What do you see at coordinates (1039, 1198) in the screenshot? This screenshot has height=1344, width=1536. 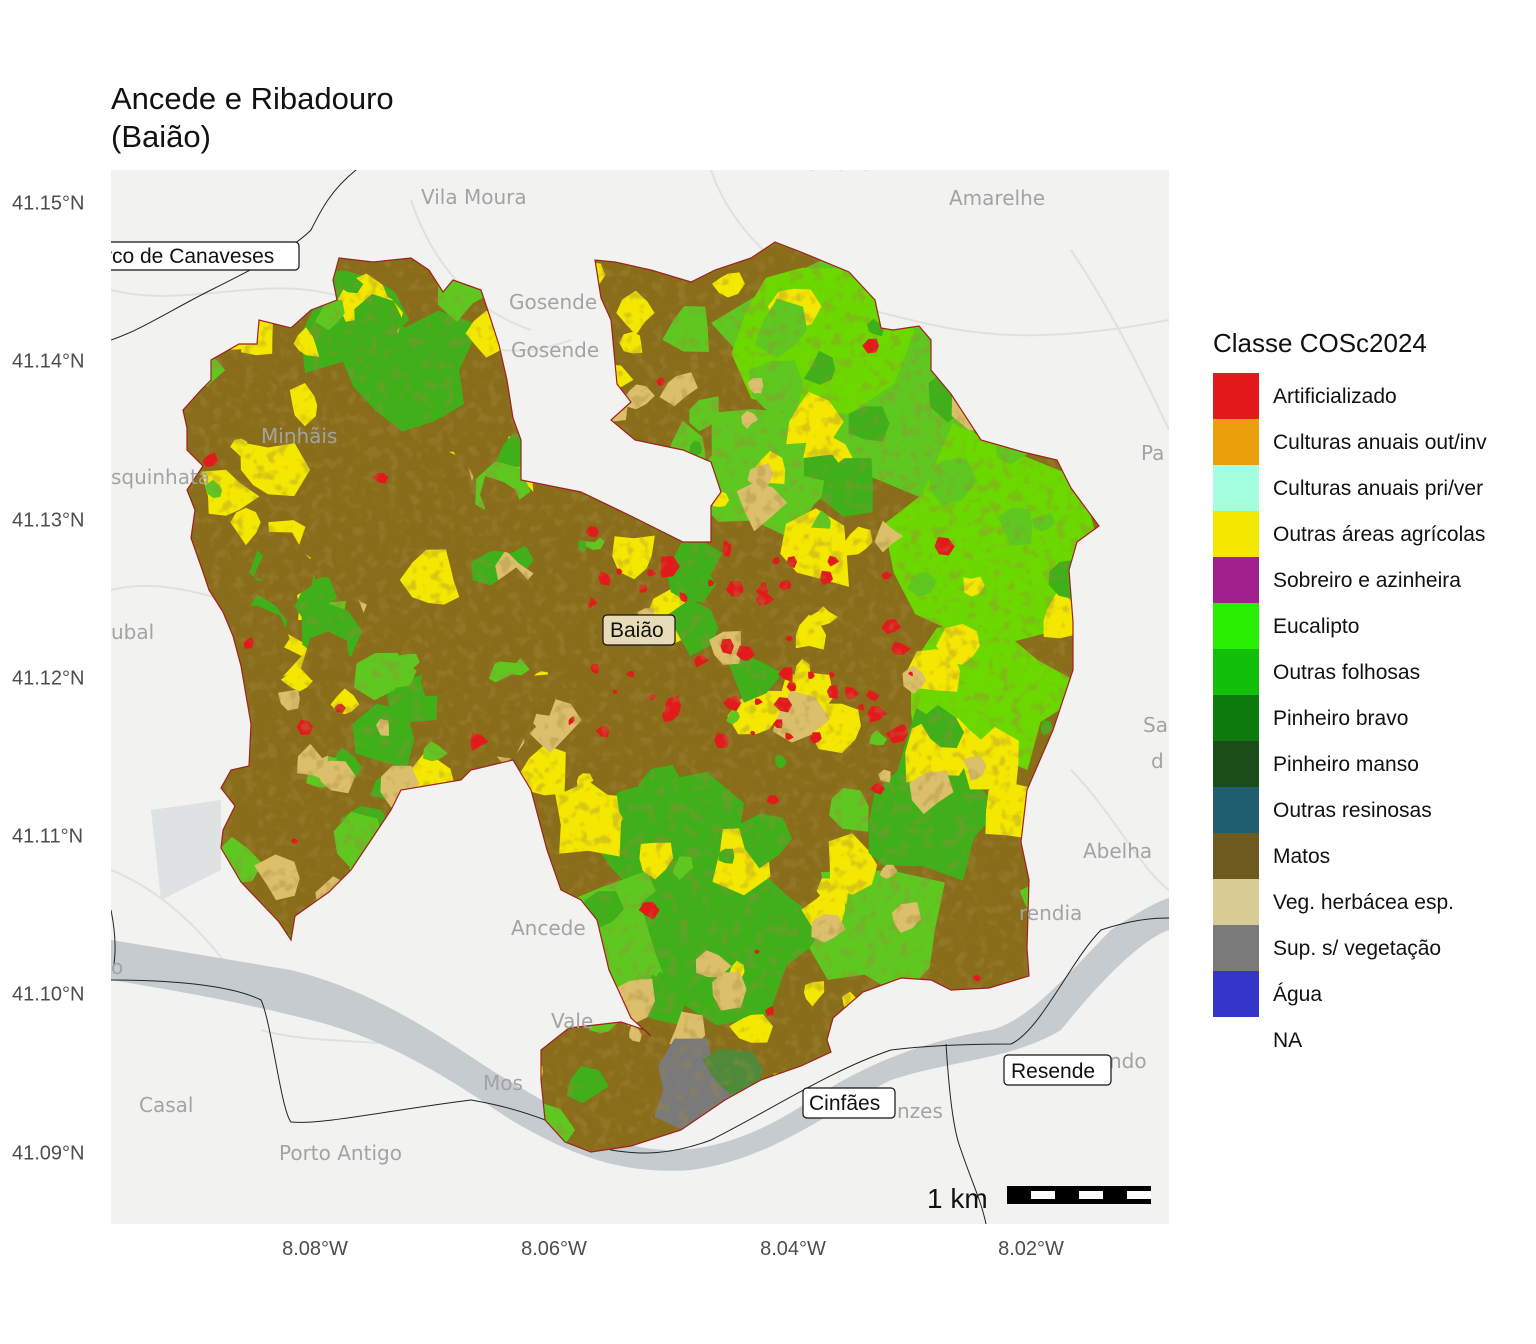 I see `scale-bar: 1 km` at bounding box center [1039, 1198].